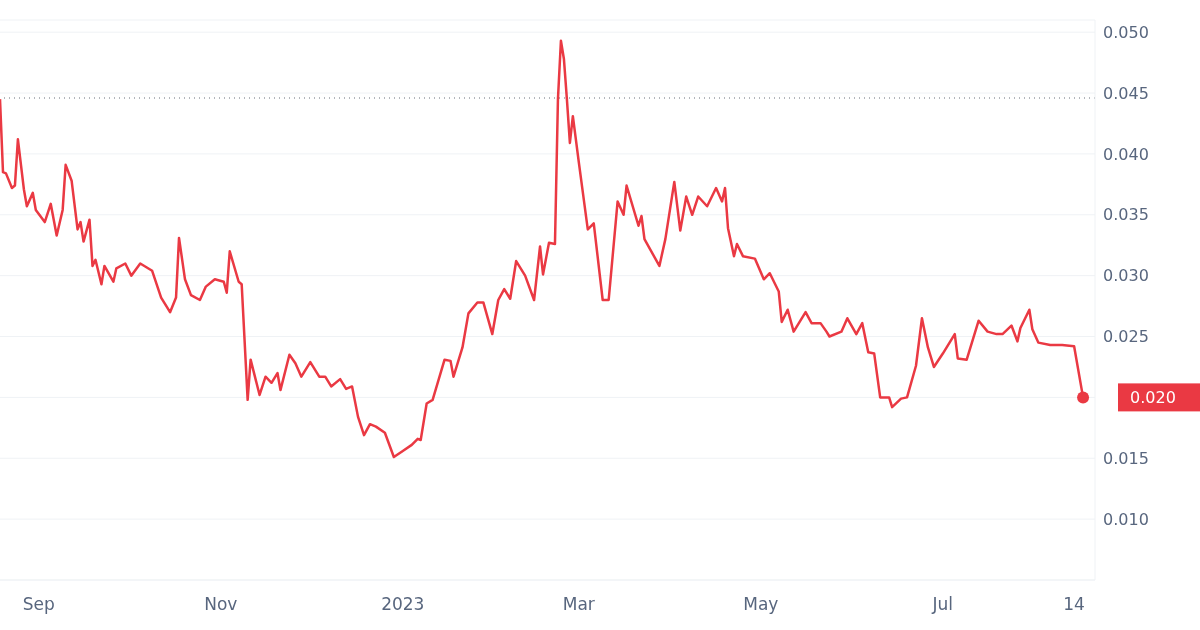 The height and width of the screenshot is (630, 1200). Describe the element at coordinates (1126, 32) in the screenshot. I see `y-tick-label: 0.050` at that location.